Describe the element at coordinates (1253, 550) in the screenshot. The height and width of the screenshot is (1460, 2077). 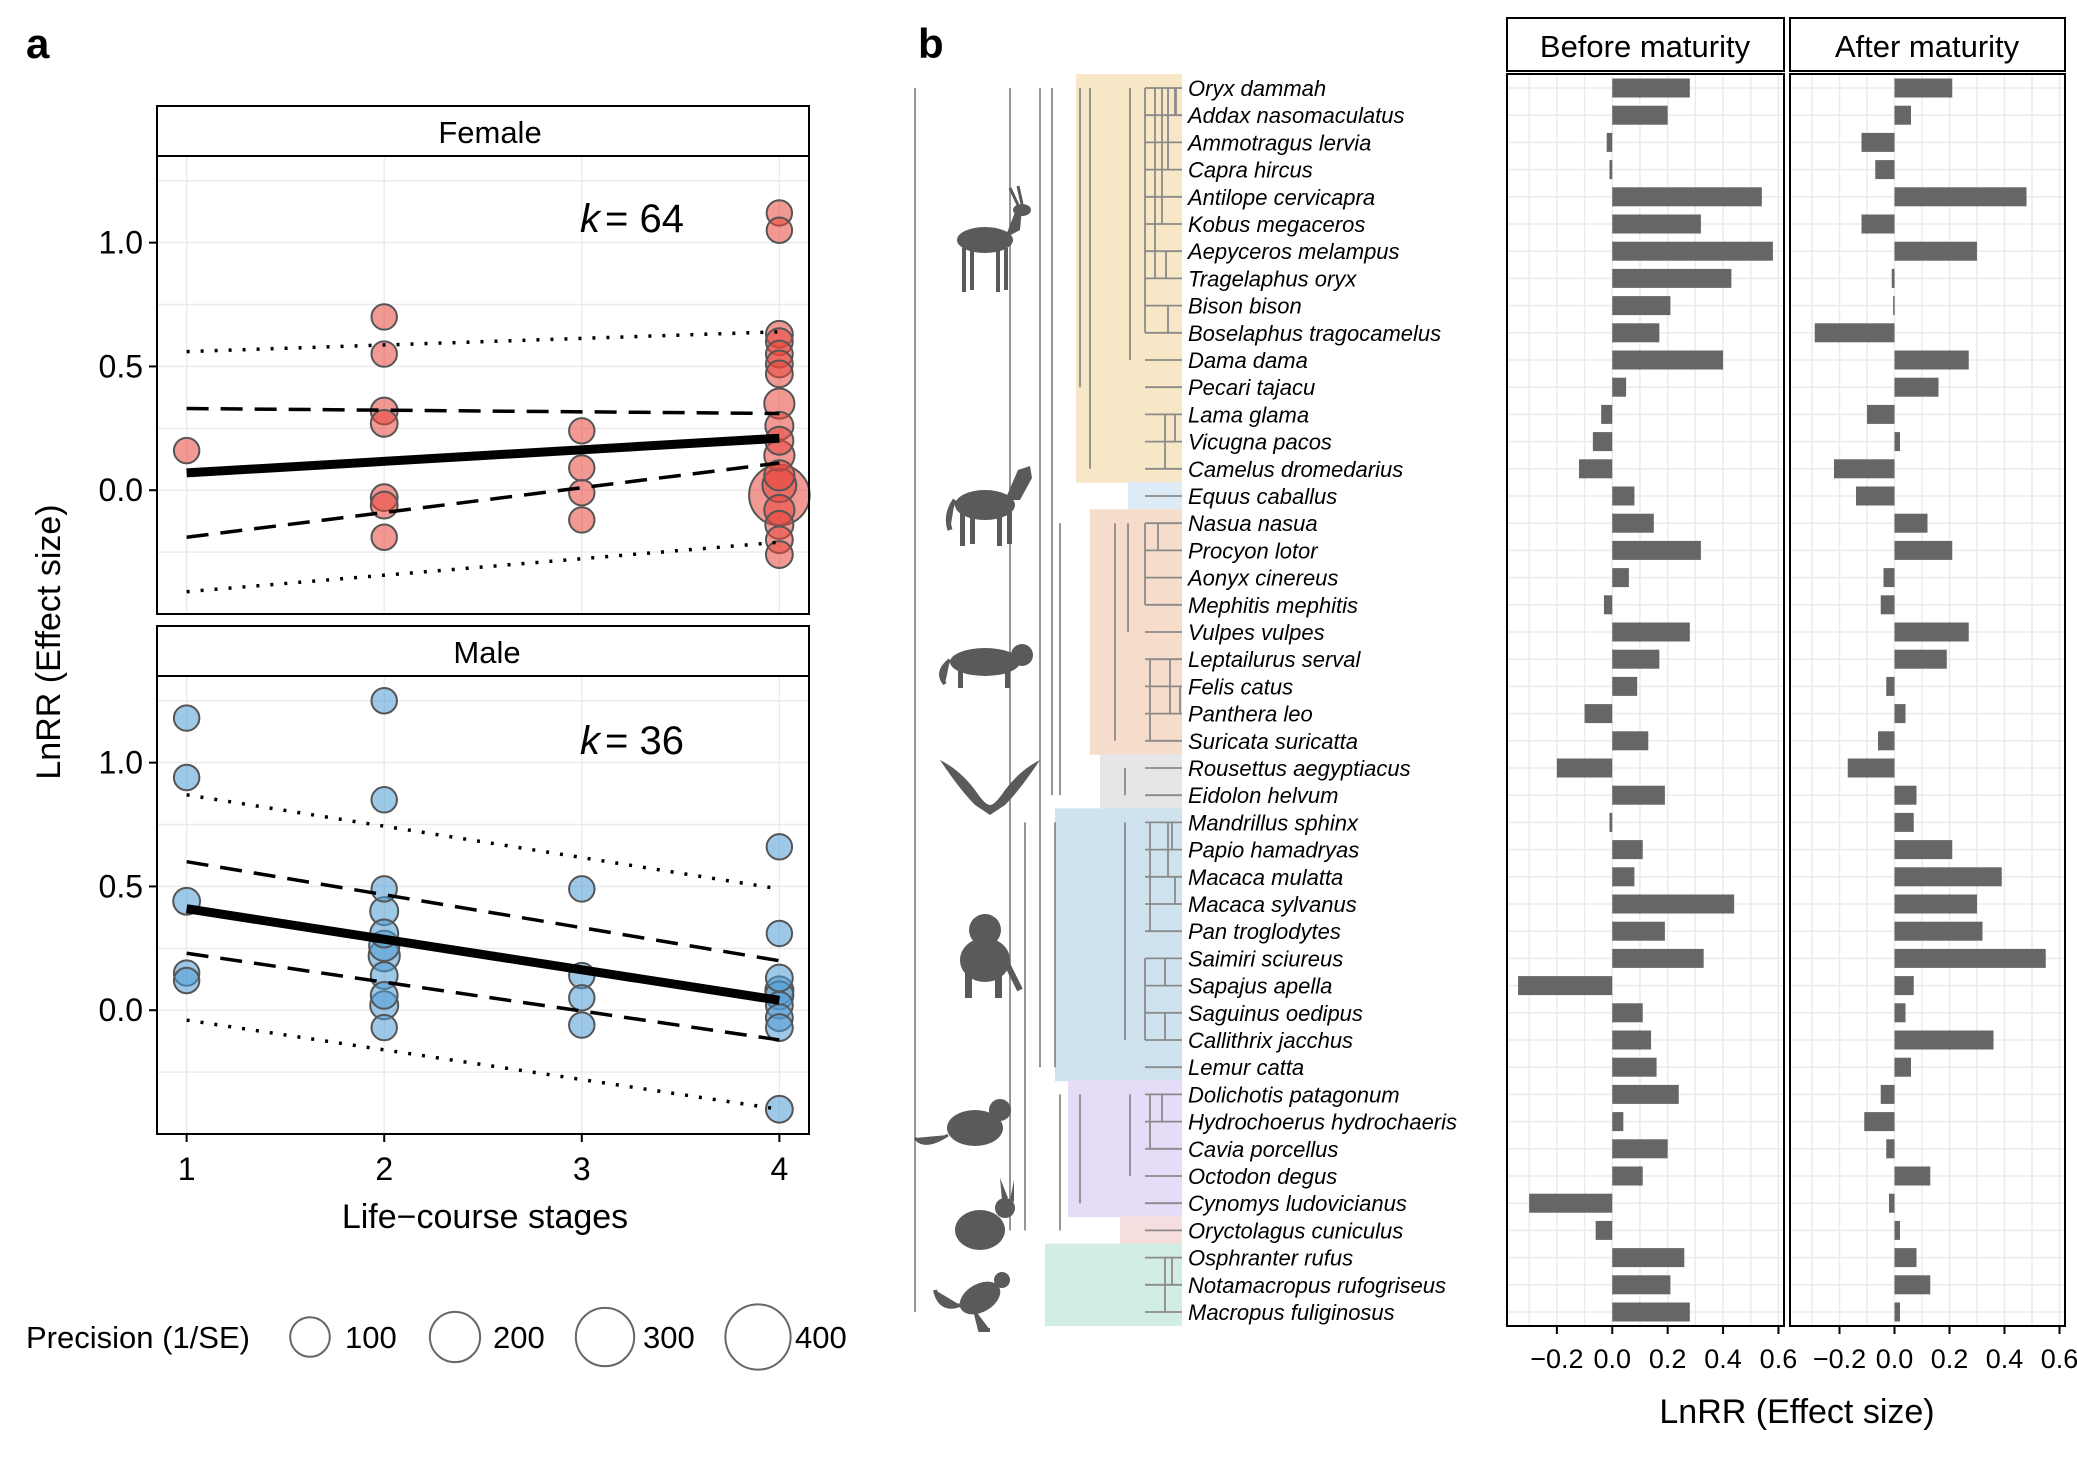
I see `species-label: Procyon lotor` at that location.